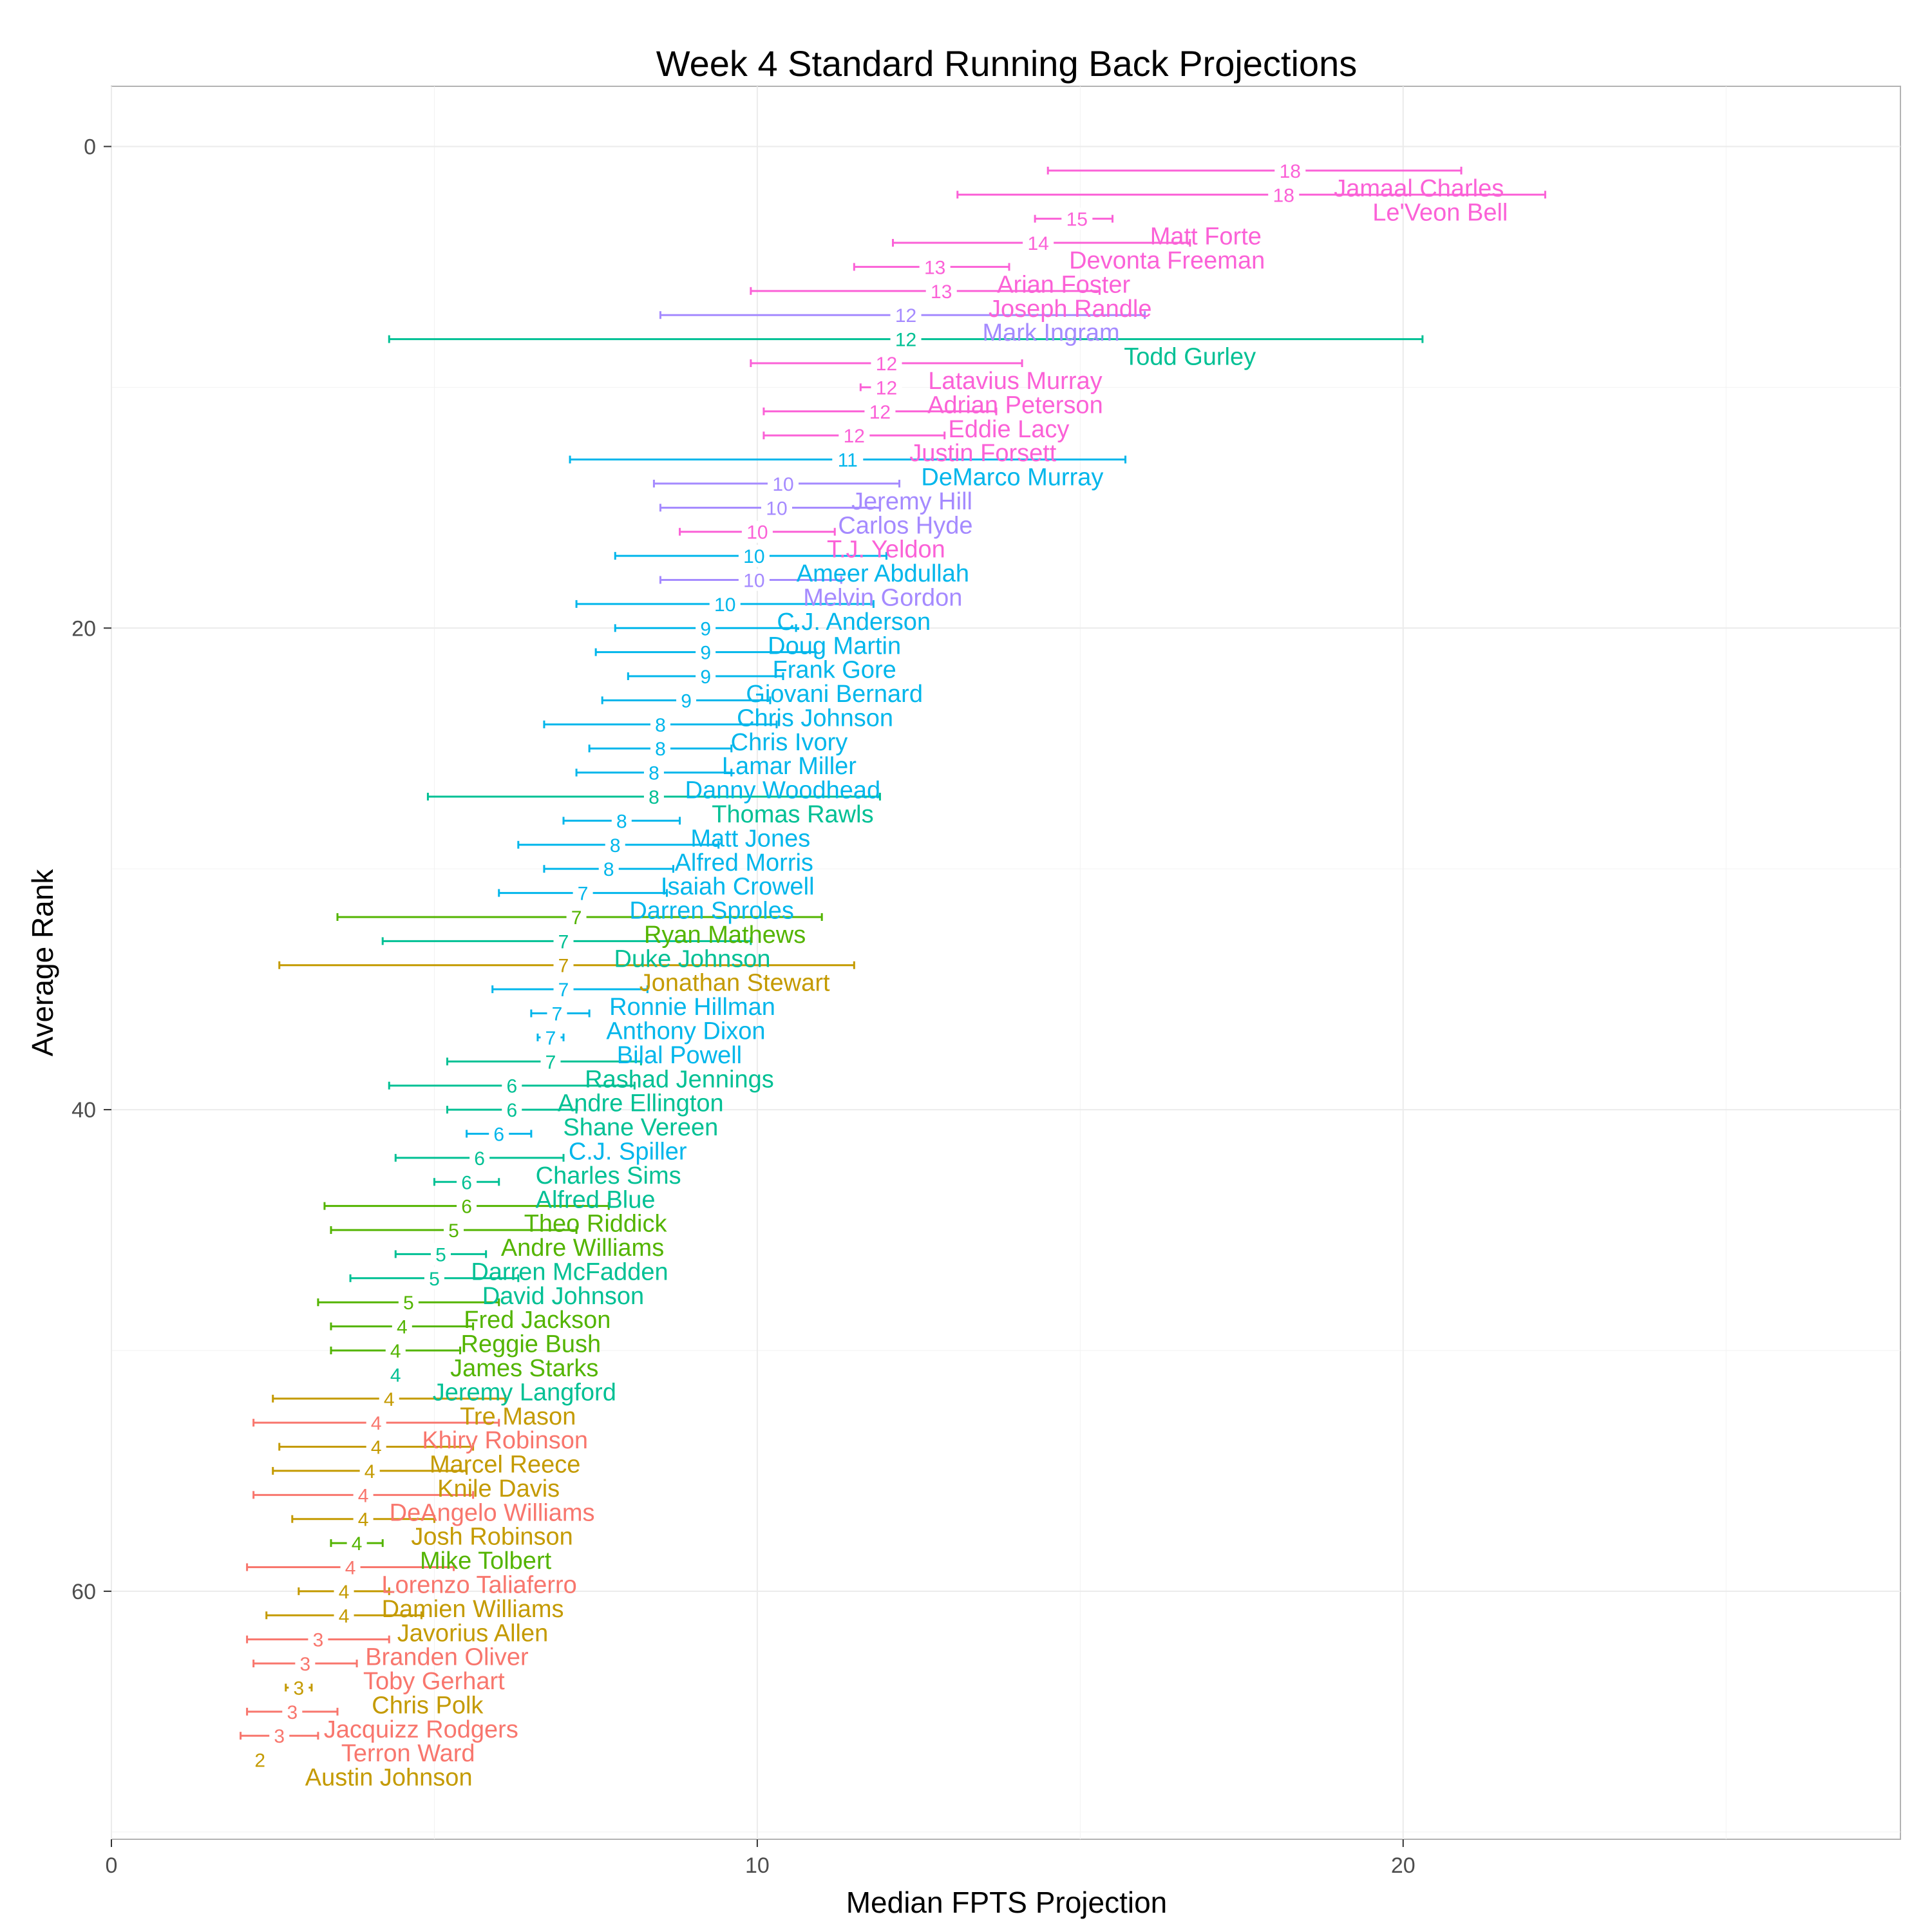 This screenshot has height=1932, width=1932. I want to click on player-name-label: Adrian Peterson, so click(1015, 405).